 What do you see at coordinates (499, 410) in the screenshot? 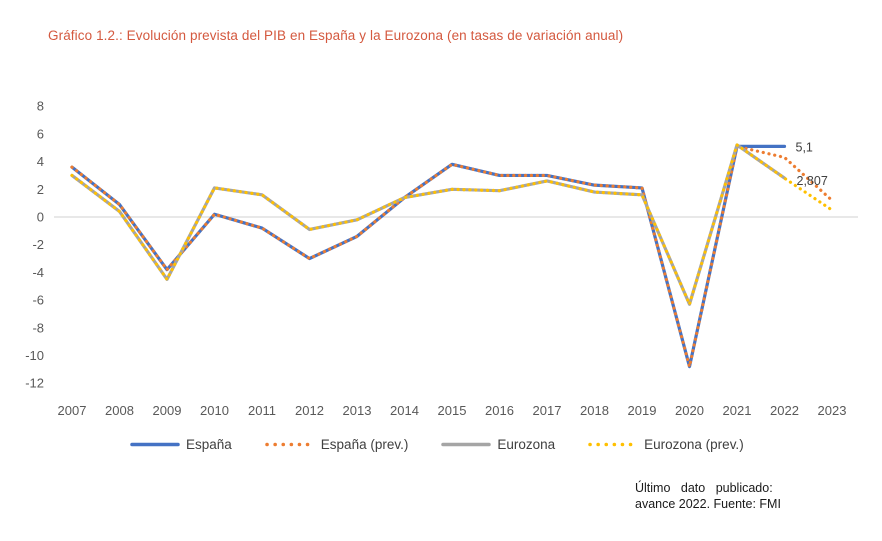
I see `x-axis-tick-label: 2016` at bounding box center [499, 410].